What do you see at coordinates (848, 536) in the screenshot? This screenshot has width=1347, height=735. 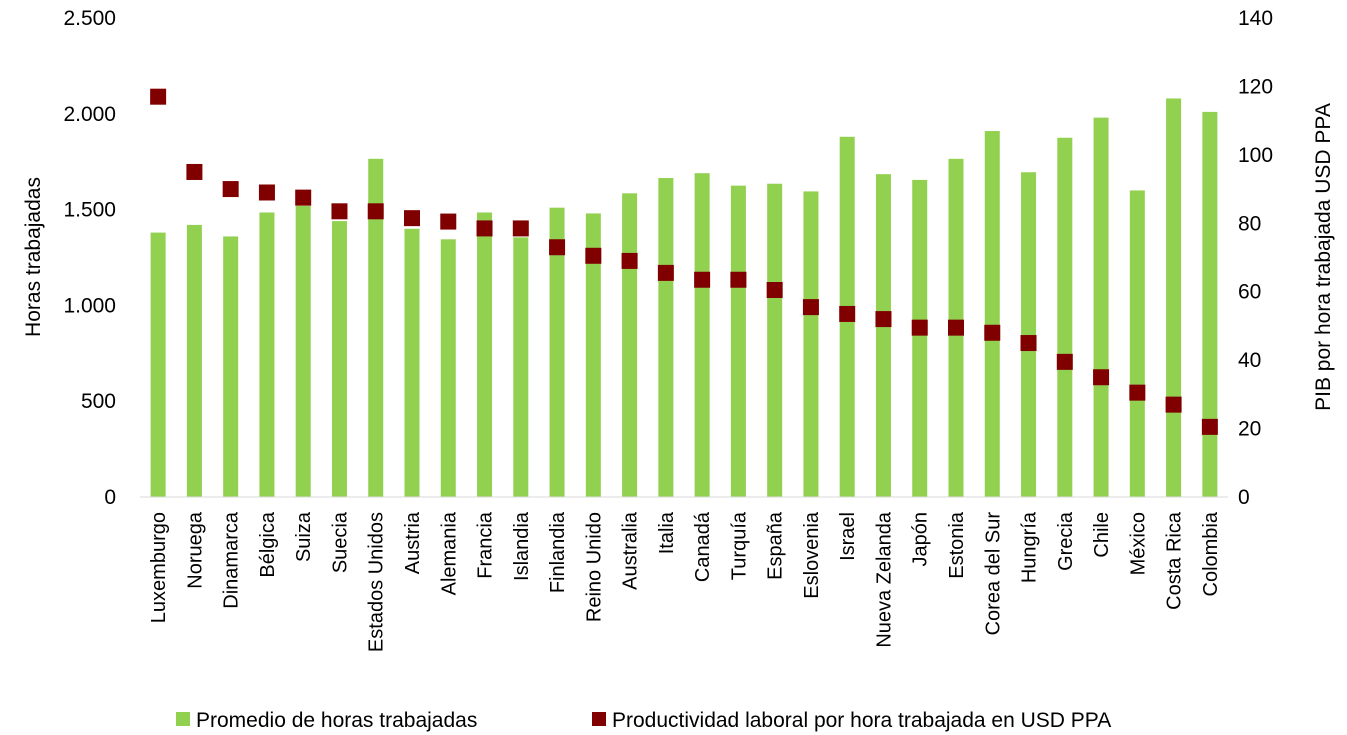 I see `category-label: Israel` at bounding box center [848, 536].